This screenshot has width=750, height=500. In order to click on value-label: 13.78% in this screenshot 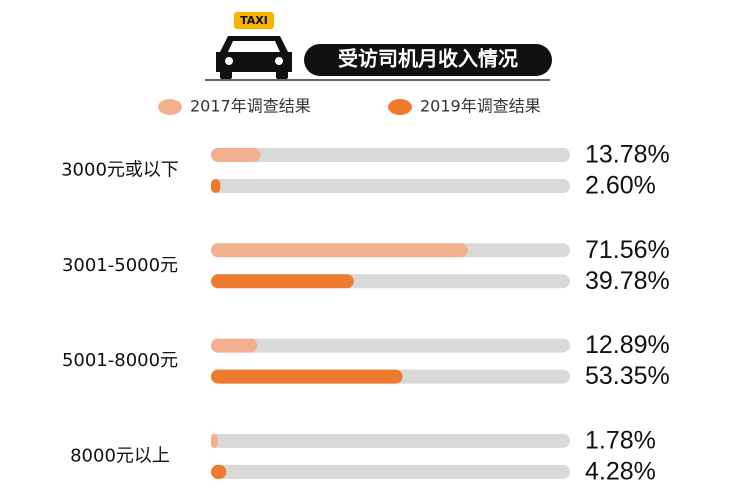, I will do `click(627, 155)`.